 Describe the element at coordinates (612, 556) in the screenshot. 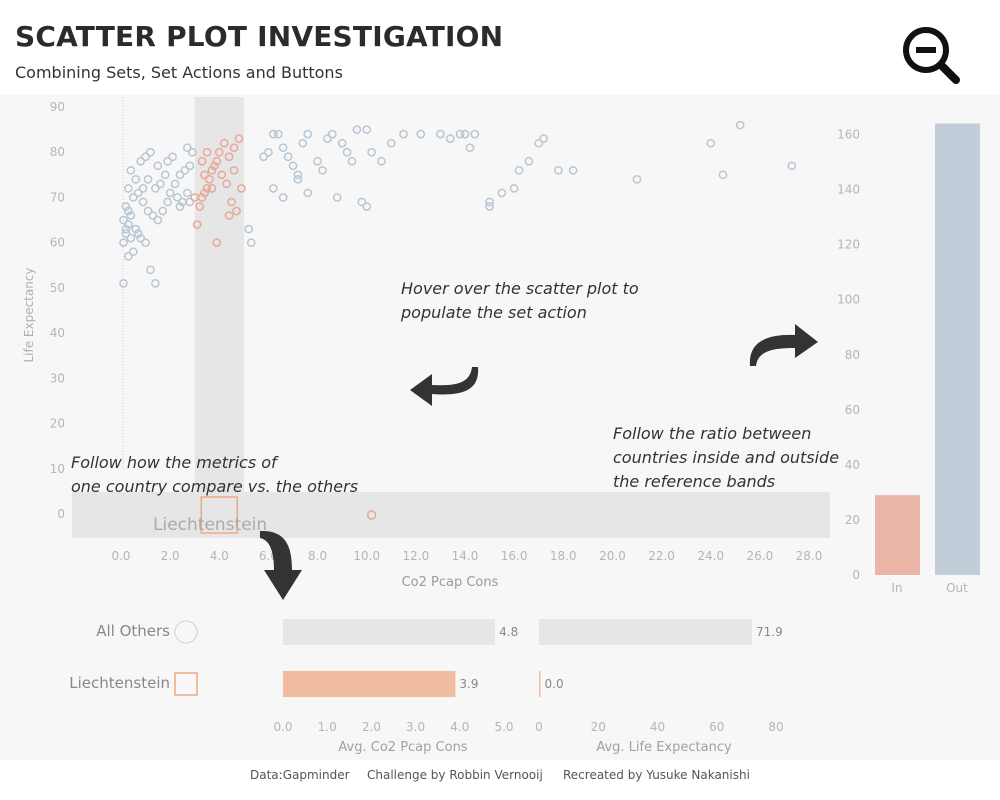

I see `x-tick-label: 20.0` at that location.